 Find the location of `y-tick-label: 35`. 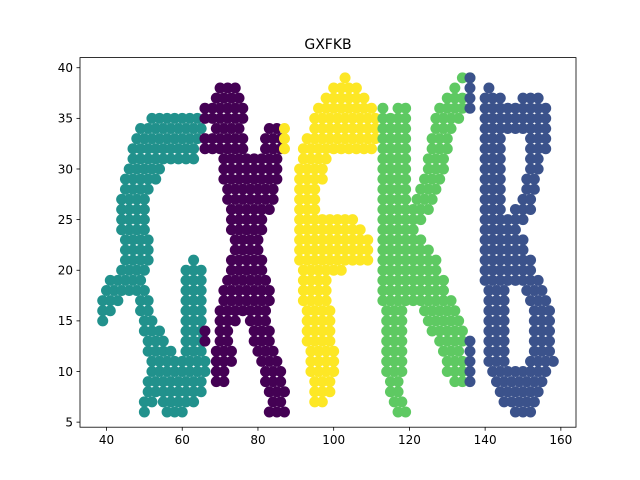

y-tick-label: 35 is located at coordinates (65, 119).